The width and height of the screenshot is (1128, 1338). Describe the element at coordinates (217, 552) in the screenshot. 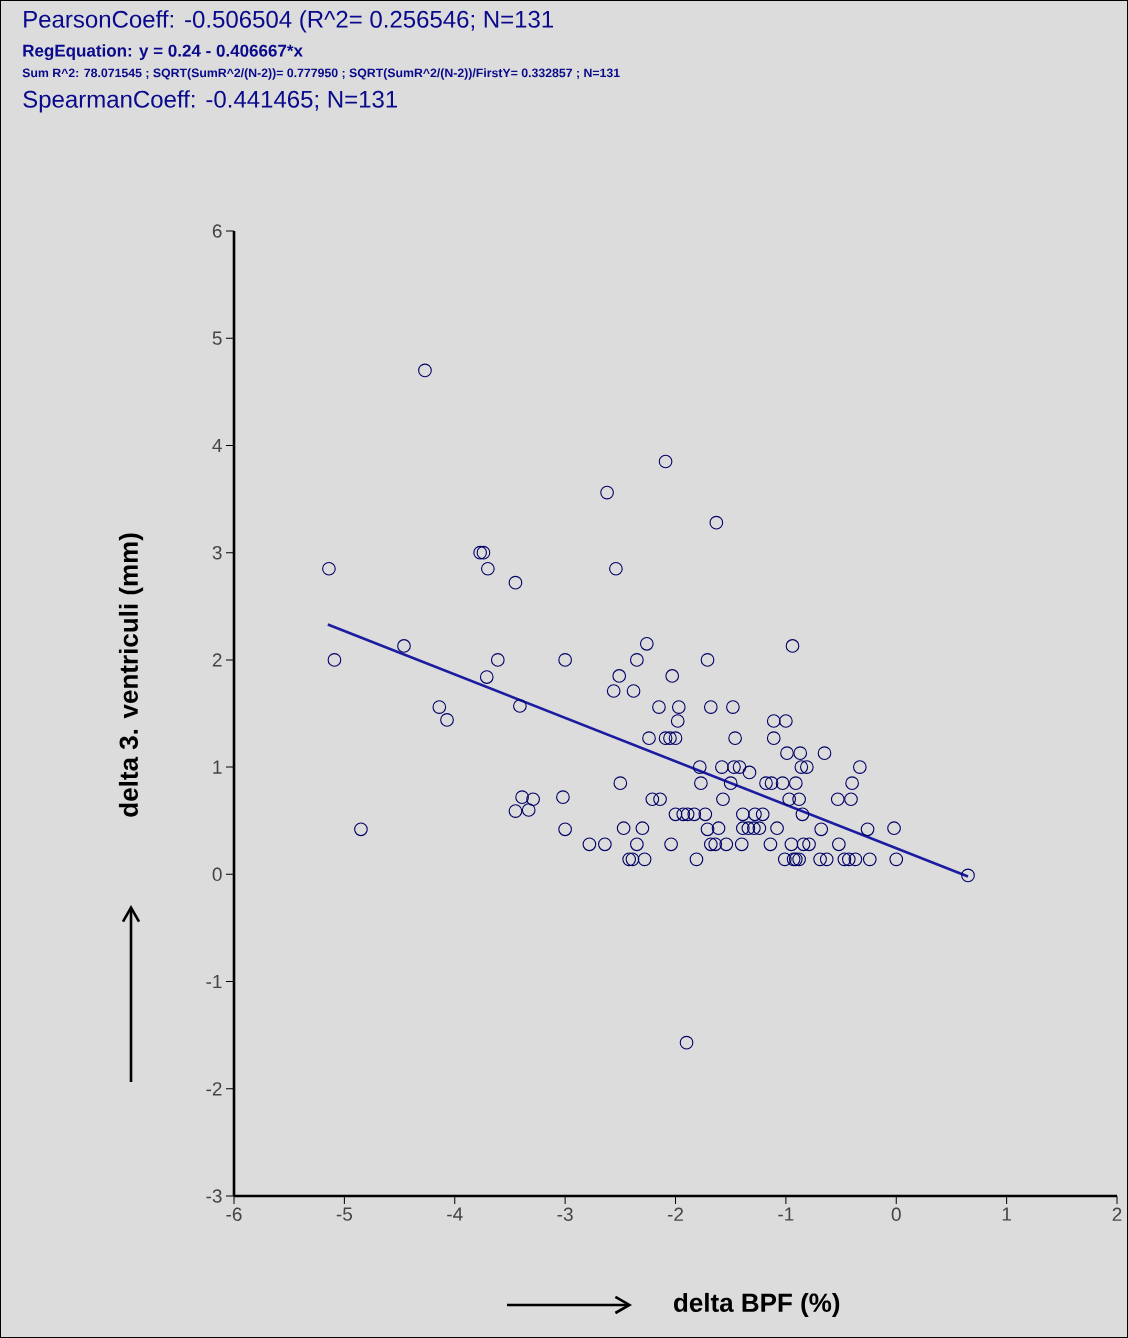

I see `y-tick-label: 3` at that location.